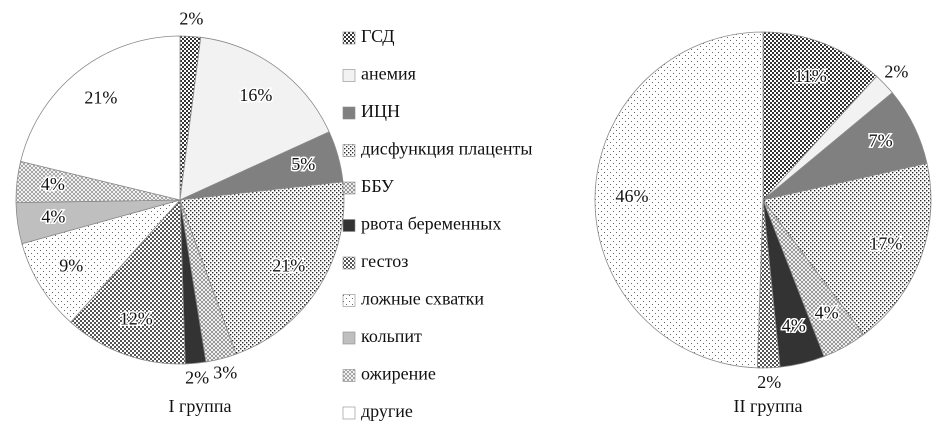  What do you see at coordinates (810, 76) in the screenshot?
I see `data-label: 11%` at bounding box center [810, 76].